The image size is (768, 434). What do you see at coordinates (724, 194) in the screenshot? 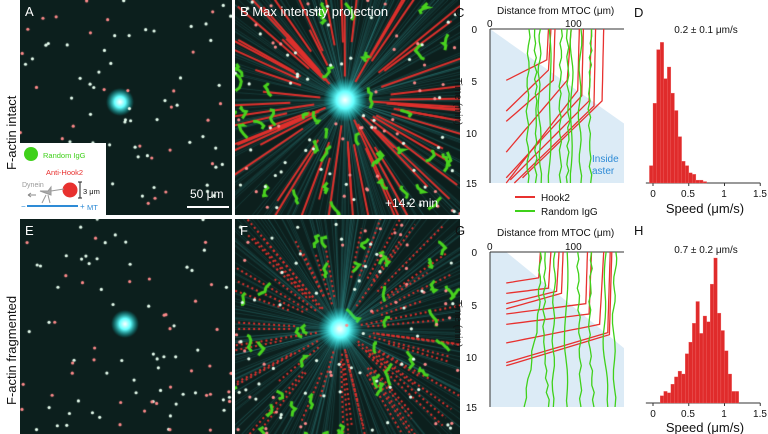
I see `d-xtick-1: 1` at bounding box center [724, 194].